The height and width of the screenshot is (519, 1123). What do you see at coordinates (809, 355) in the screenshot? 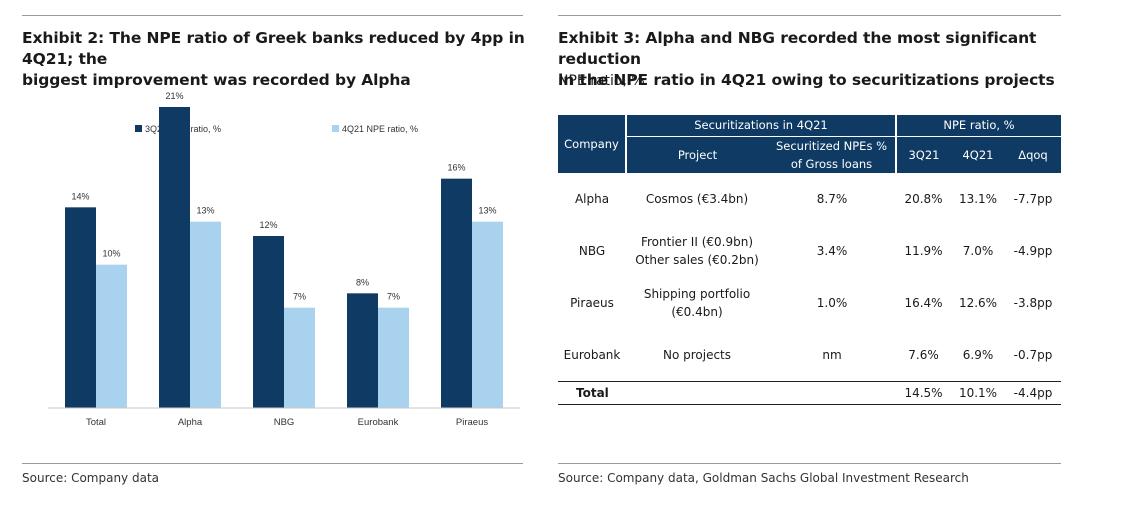
I see `table-row: Eurobank No projects nm 7.6% 6.9% -0.7pp` at bounding box center [809, 355].